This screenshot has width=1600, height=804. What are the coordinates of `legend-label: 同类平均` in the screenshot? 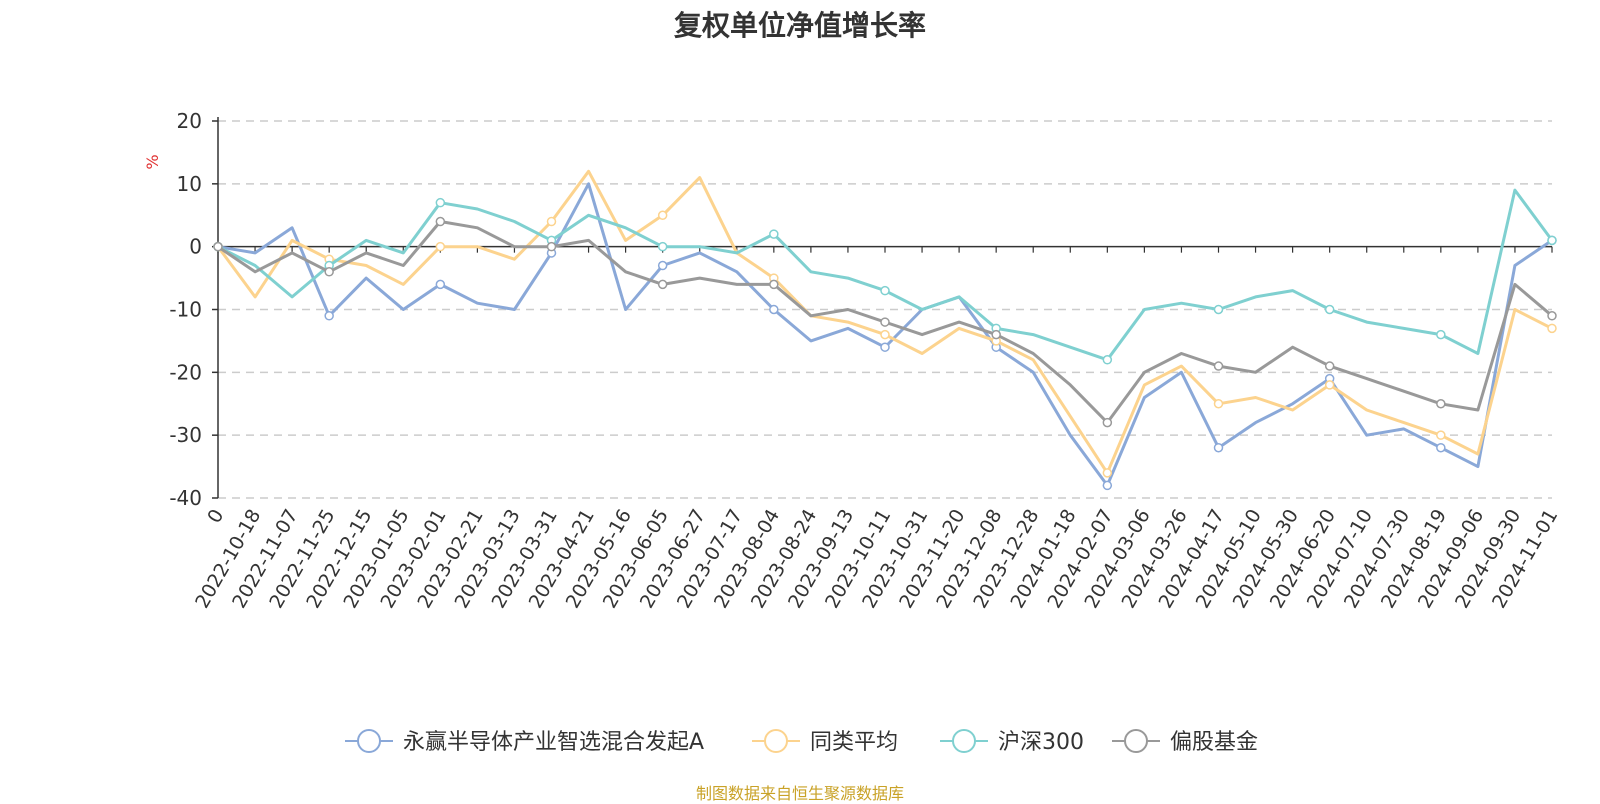 It's located at (854, 742).